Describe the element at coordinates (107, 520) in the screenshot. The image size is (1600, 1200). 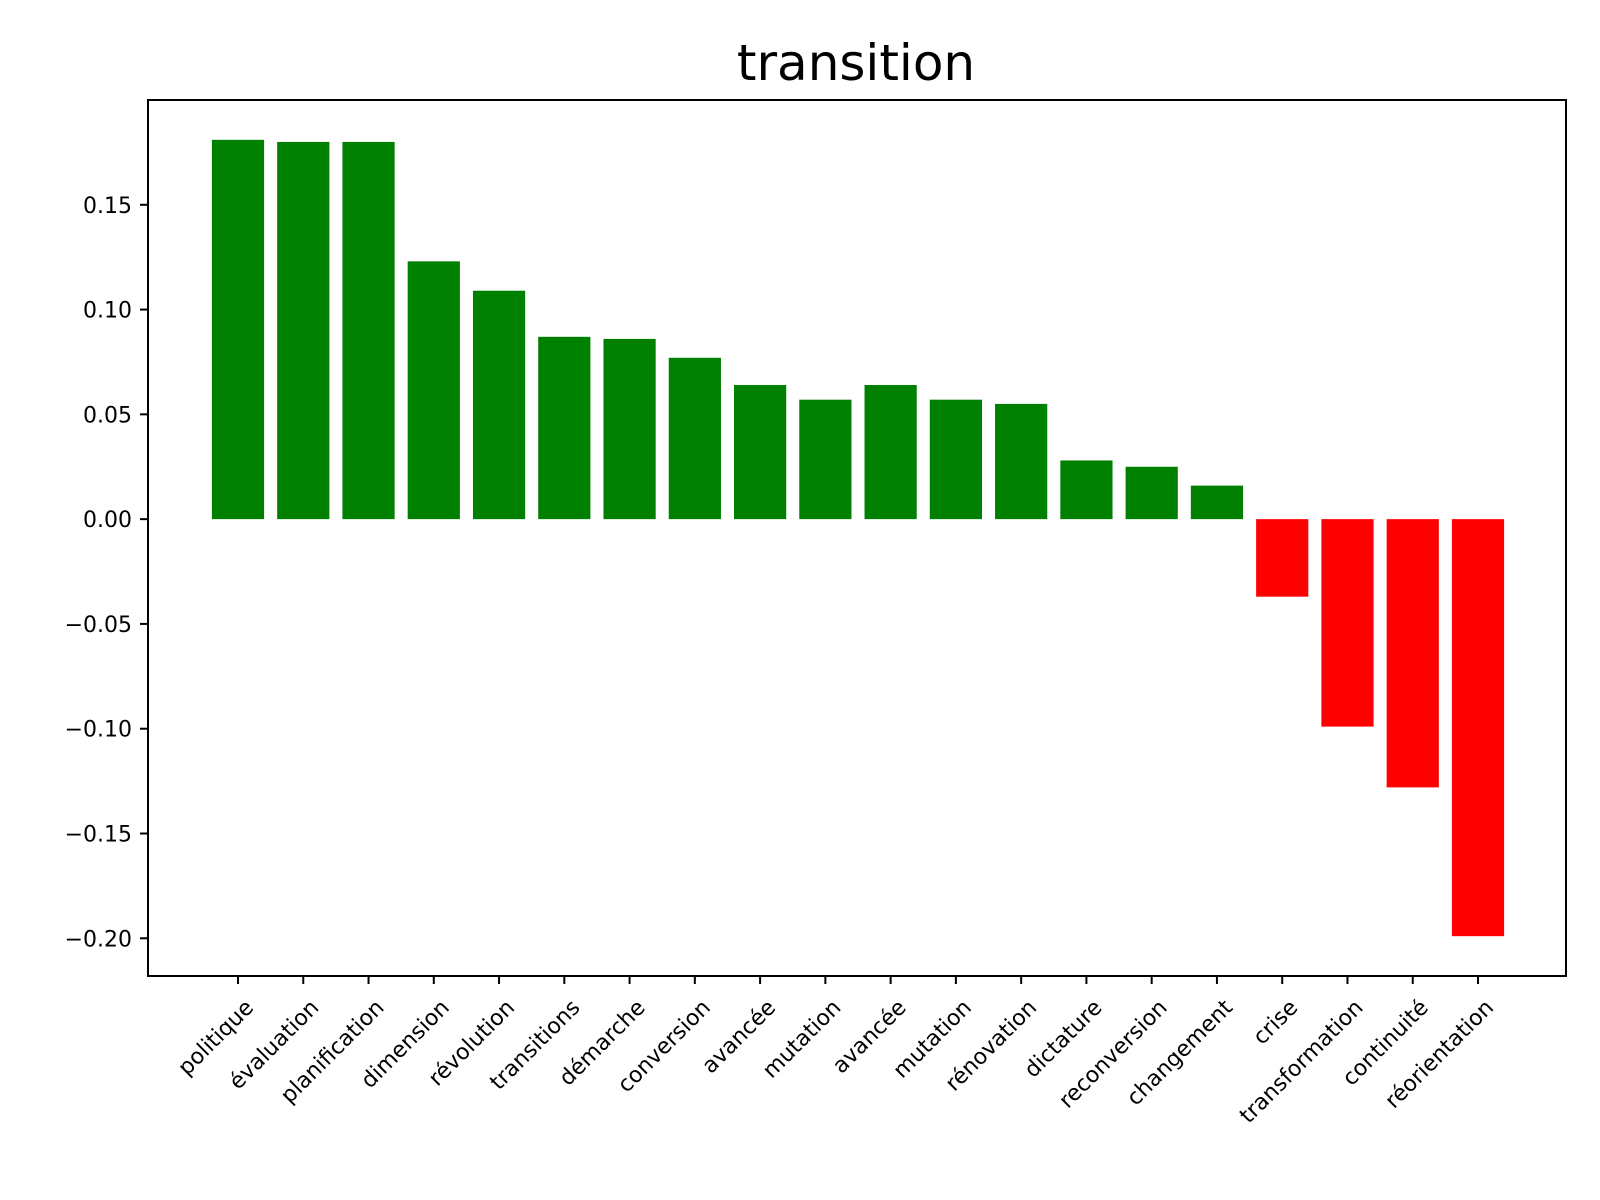
I see `y-tick-label: 0.00` at that location.